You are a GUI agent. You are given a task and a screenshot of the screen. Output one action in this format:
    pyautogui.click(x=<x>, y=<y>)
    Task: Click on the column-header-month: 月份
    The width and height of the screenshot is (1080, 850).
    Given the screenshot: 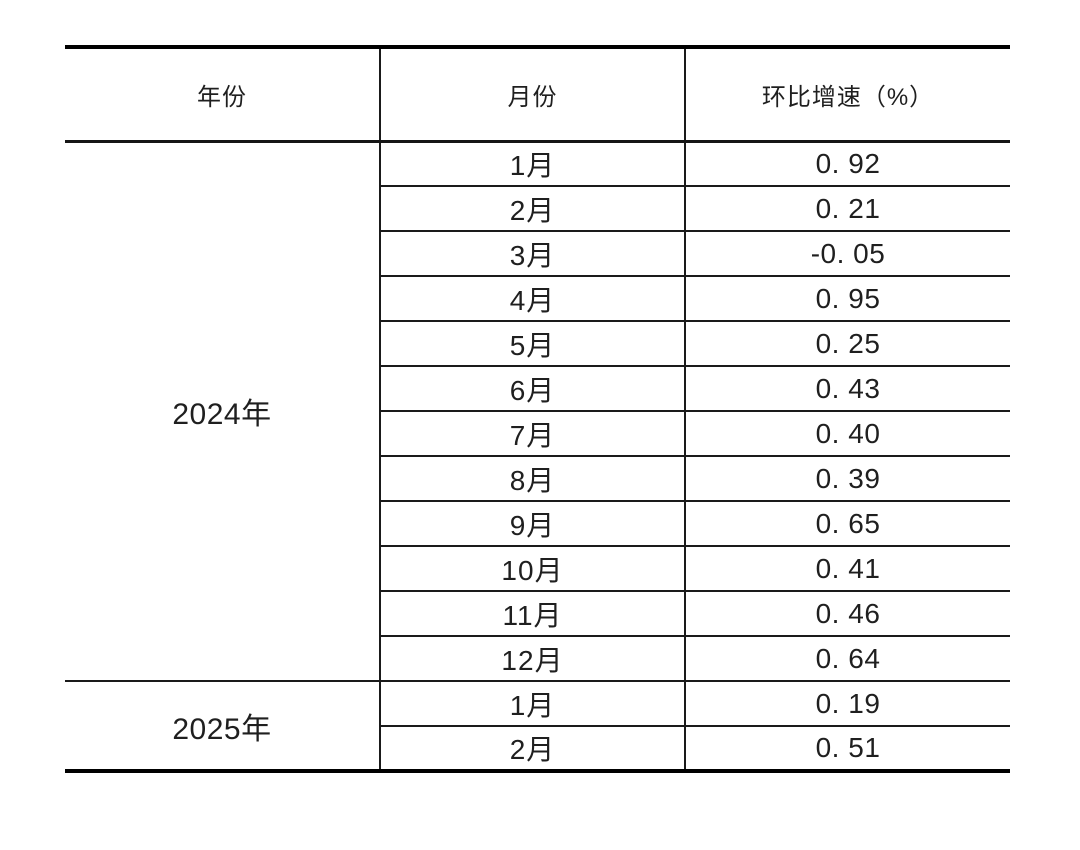 What is the action you would take?
    pyautogui.click(x=532, y=95)
    